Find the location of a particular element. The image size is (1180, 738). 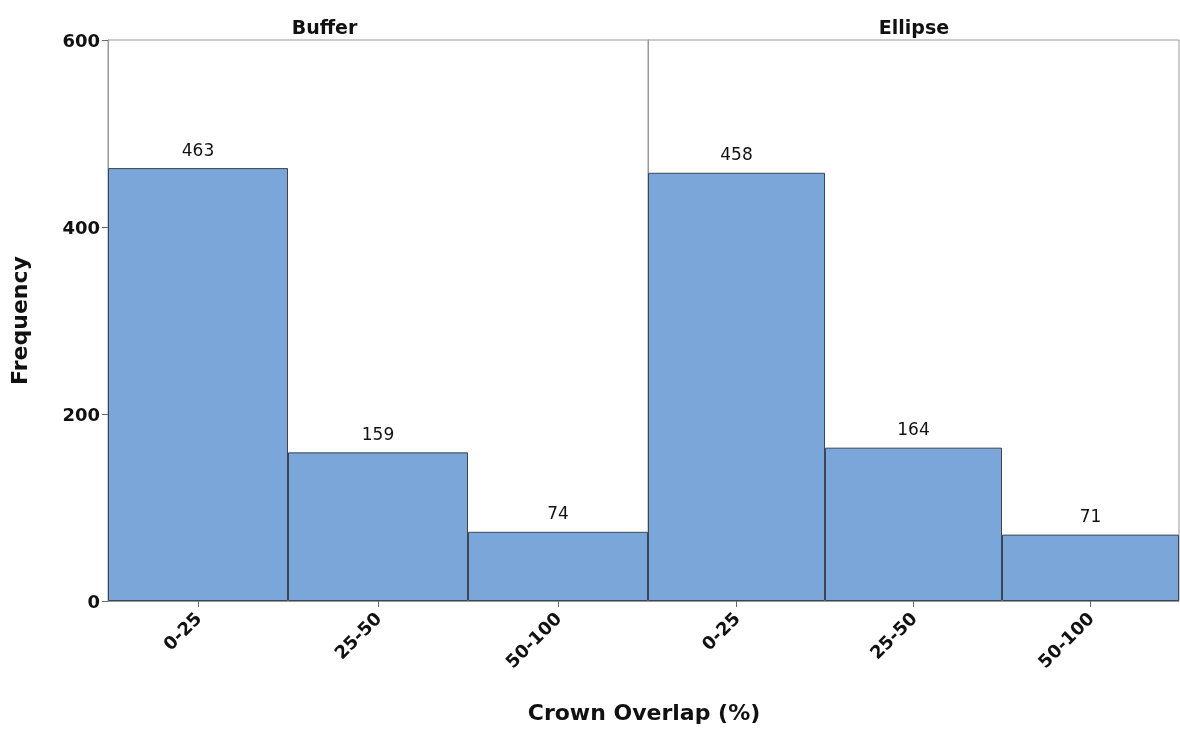

x-axis-title: Crown Overlap (%) is located at coordinates (644, 712).